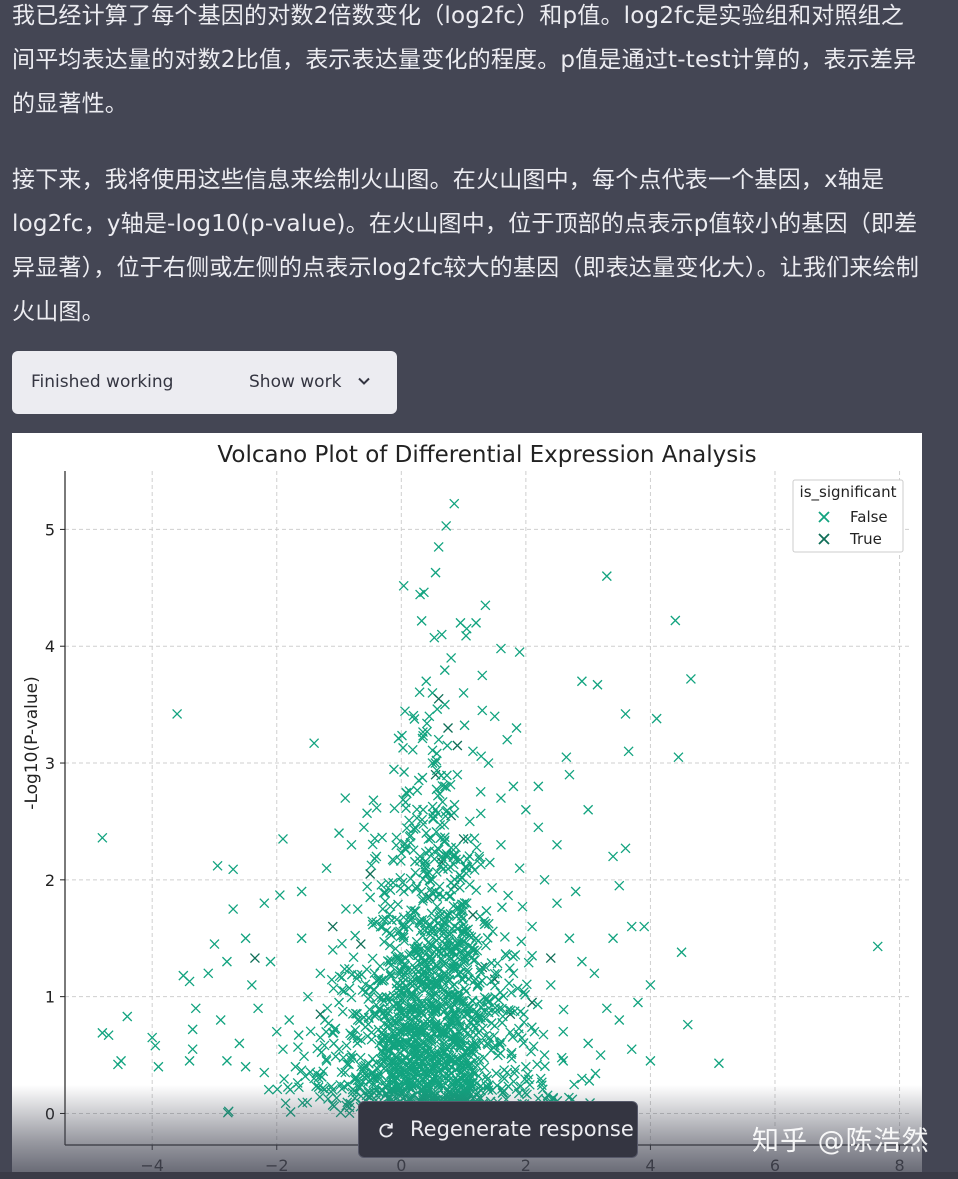 The width and height of the screenshot is (958, 1179). I want to click on regenerate-response-button: Regenerate response, so click(498, 1129).